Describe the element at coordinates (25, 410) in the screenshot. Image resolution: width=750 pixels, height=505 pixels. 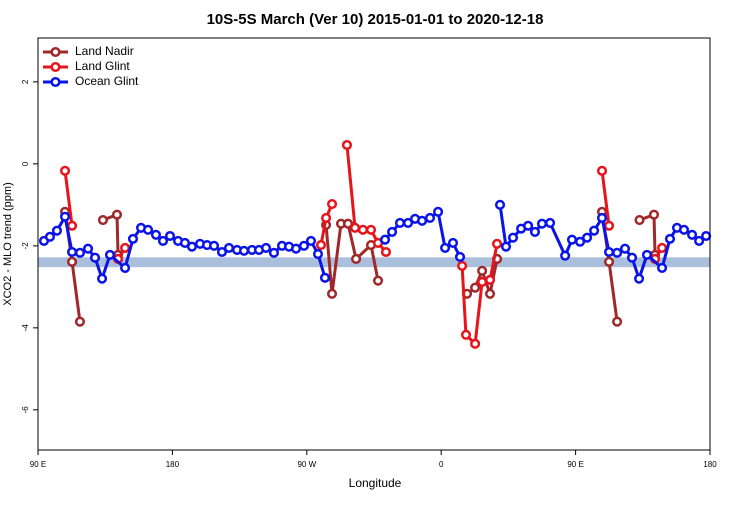
I see `y-tick-label: -6` at that location.